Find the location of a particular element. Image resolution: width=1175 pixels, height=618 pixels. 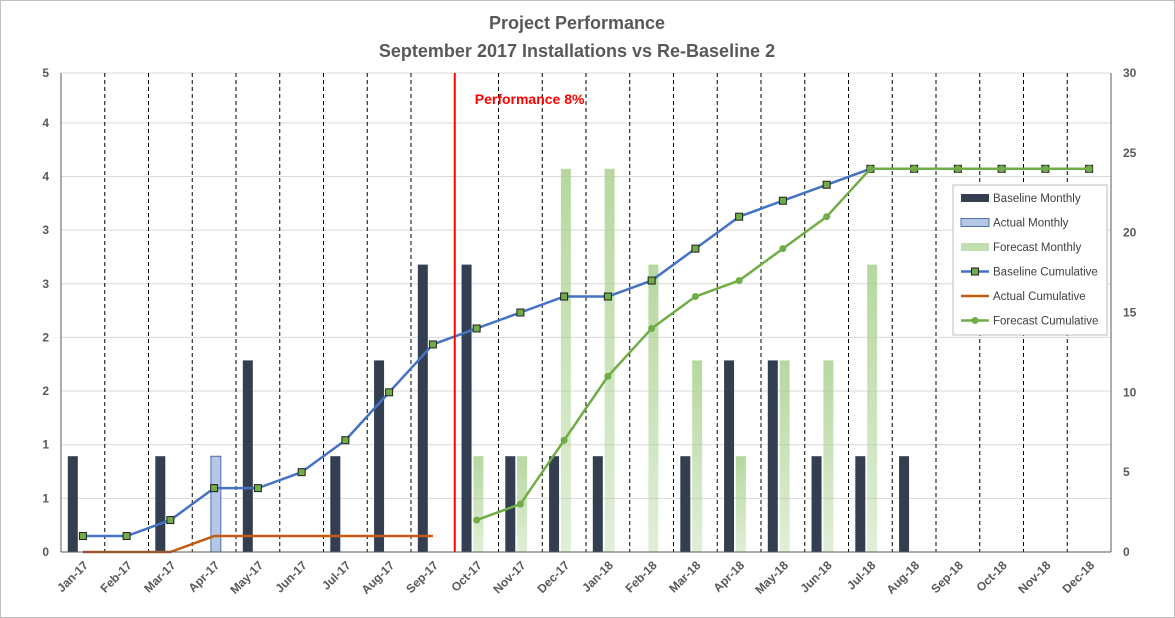

y-right-tick-label: 20 is located at coordinates (1130, 233).